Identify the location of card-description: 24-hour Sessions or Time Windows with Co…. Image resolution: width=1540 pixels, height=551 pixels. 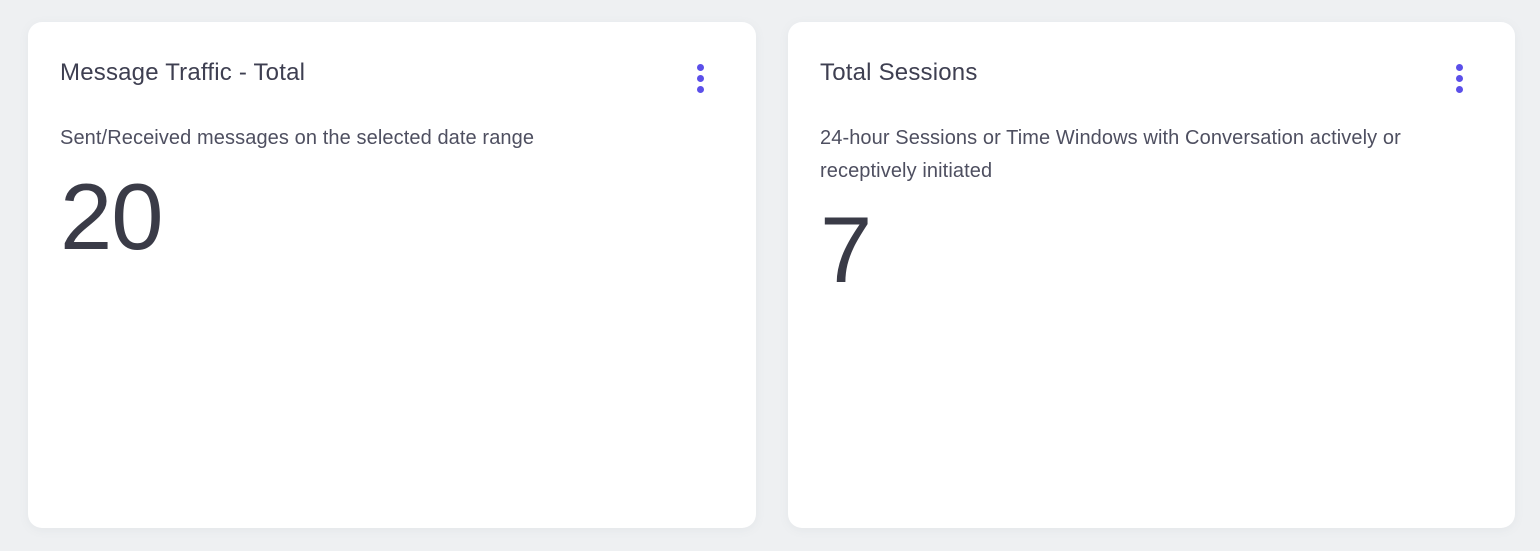
(1110, 154).